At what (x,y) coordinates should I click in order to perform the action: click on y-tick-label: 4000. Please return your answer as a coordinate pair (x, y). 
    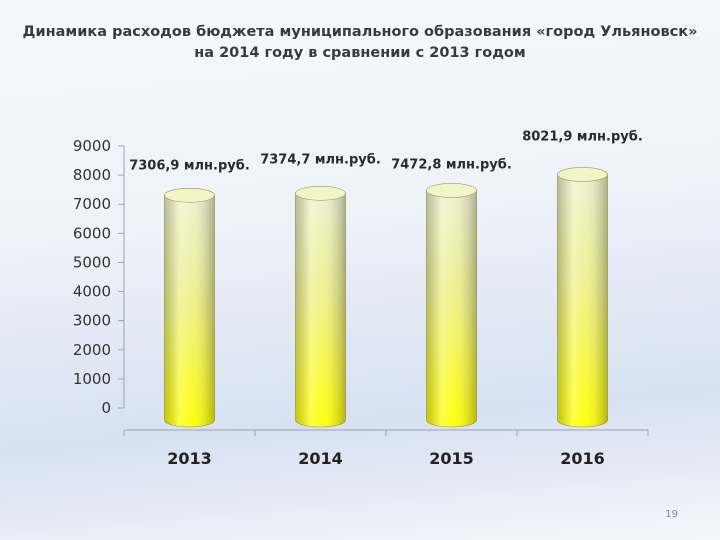
    Looking at the image, I should click on (92, 292).